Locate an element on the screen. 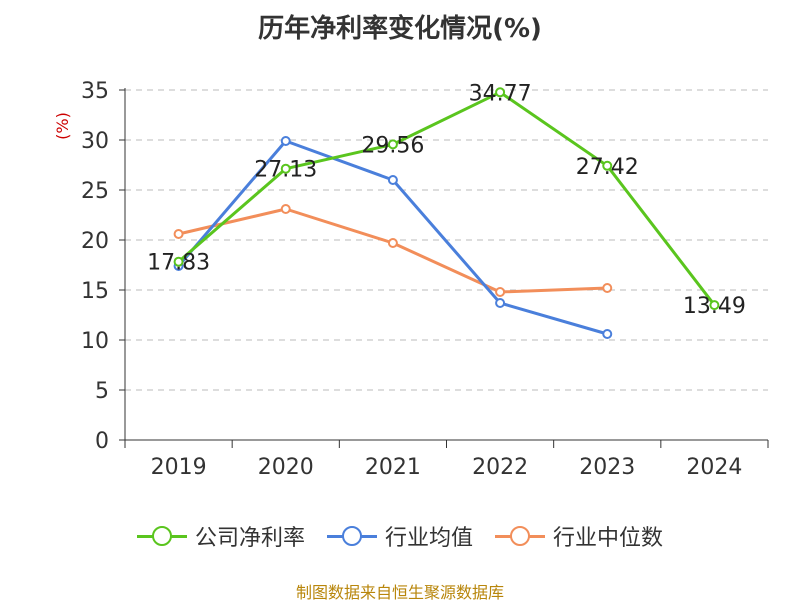  x-tick-label: 2022 is located at coordinates (500, 467).